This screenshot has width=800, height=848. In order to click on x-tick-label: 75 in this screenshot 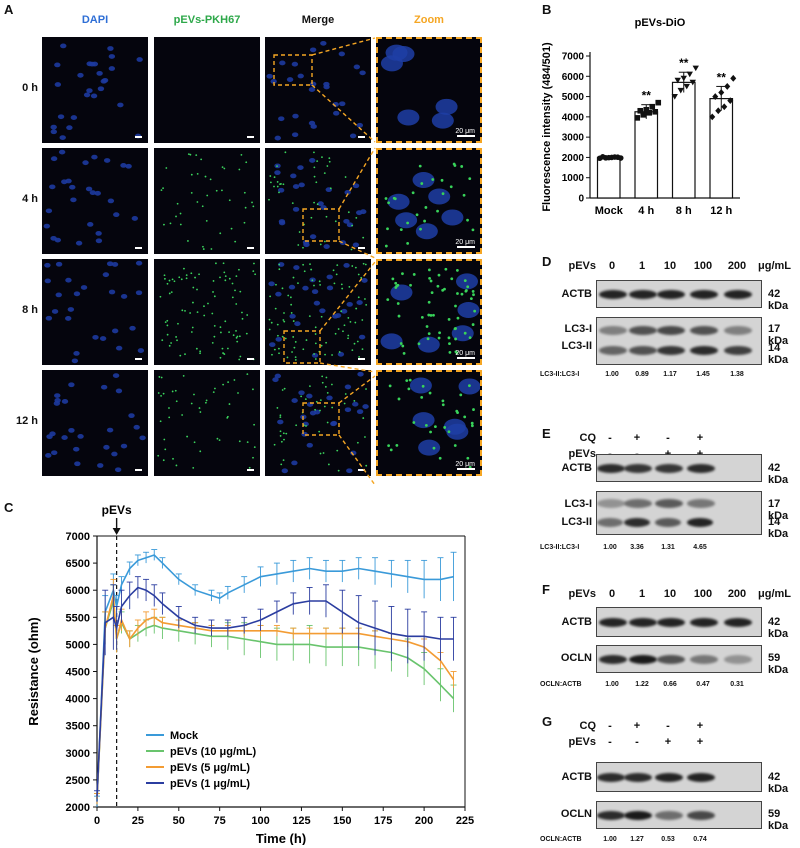, I will do `click(220, 821)`.